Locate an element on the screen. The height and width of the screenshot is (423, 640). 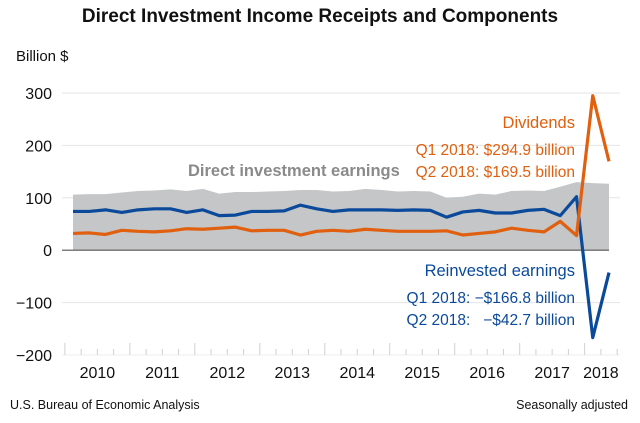
y-tick-label: −200 is located at coordinates (34, 356).